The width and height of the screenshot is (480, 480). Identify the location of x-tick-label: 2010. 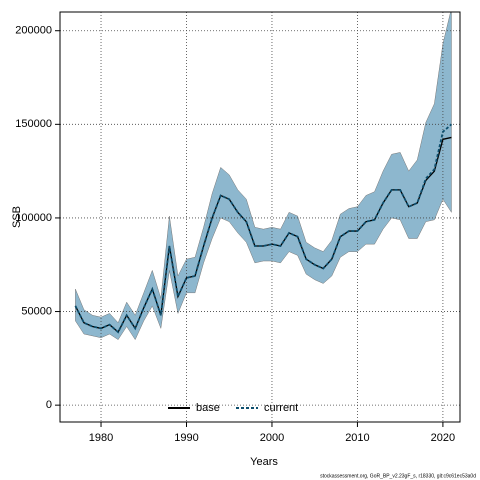
(357, 438).